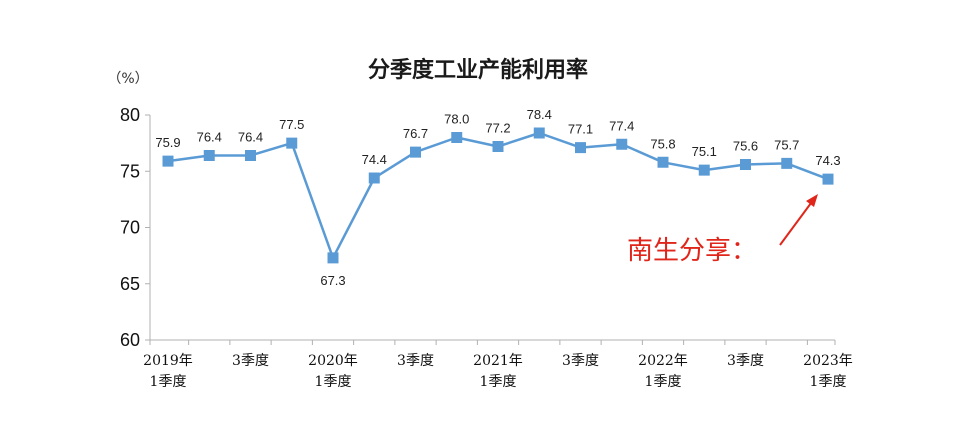 The width and height of the screenshot is (960, 434). Describe the element at coordinates (374, 159) in the screenshot. I see `data-label: 74.4` at that location.